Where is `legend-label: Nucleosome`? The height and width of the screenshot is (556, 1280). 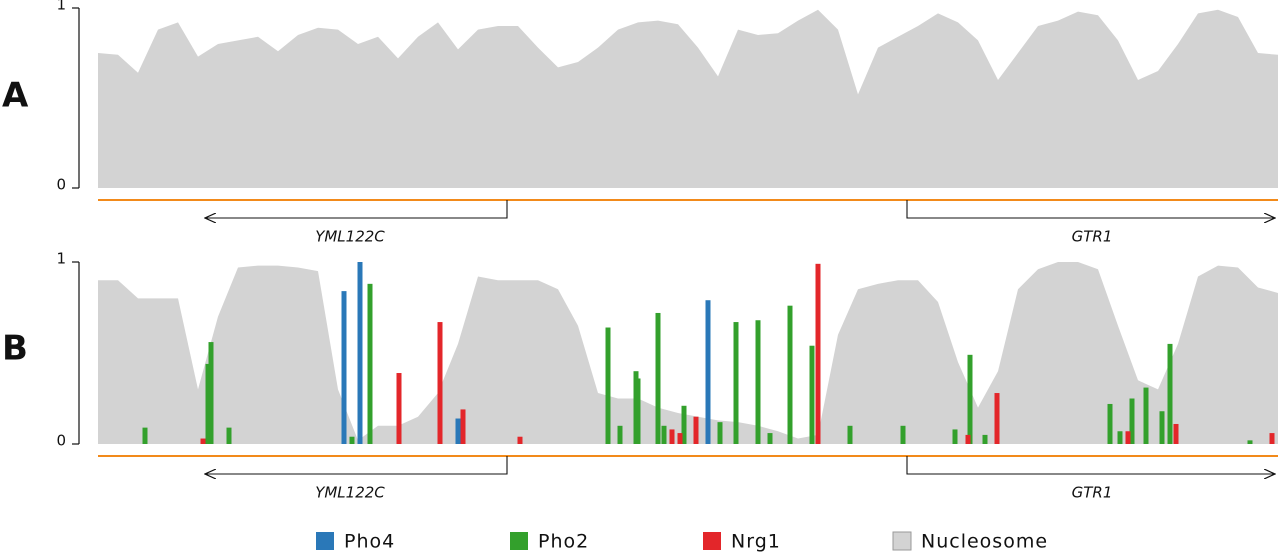 legend-label: Nucleosome is located at coordinates (984, 542).